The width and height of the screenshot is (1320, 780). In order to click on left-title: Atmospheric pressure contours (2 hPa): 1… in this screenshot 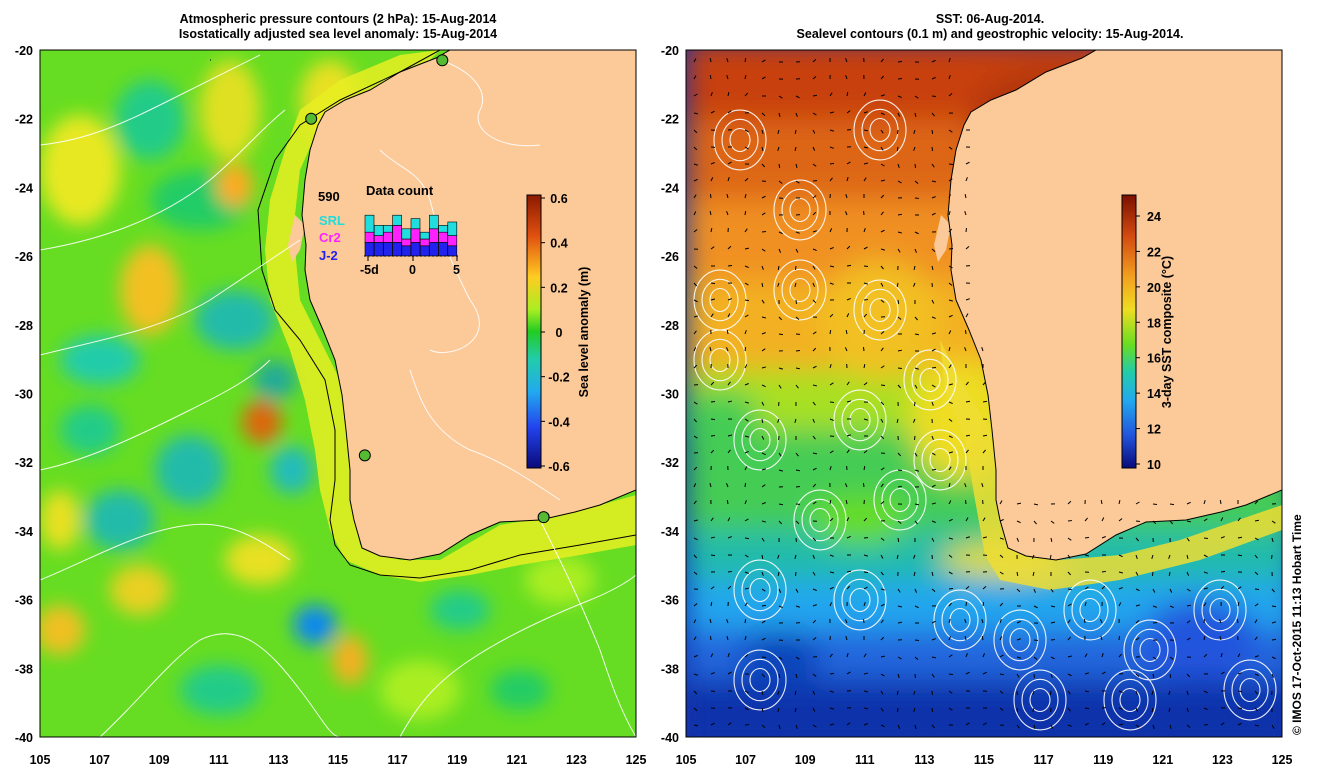, I will do `click(338, 27)`.